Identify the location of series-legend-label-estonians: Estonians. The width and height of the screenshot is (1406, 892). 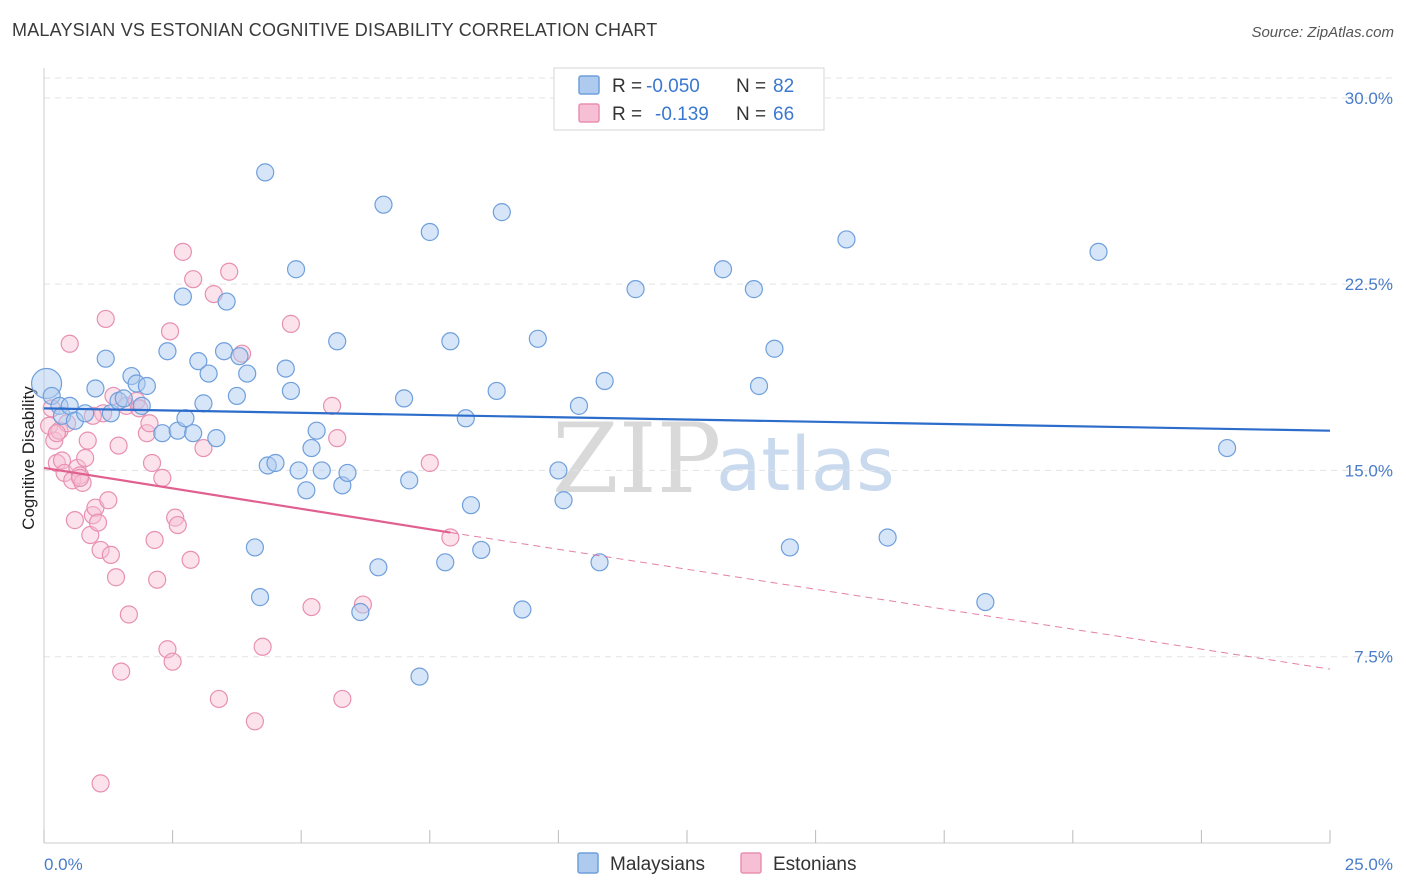
(814, 864).